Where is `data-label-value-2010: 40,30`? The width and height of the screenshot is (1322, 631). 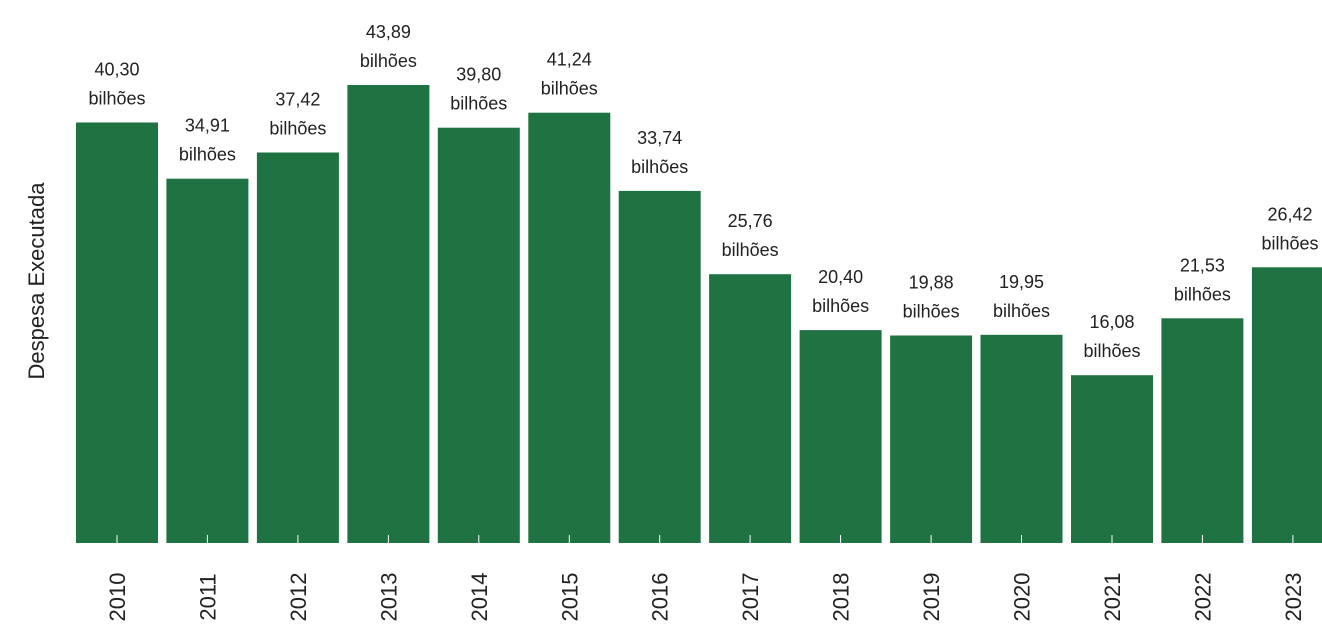 data-label-value-2010: 40,30 is located at coordinates (116, 70).